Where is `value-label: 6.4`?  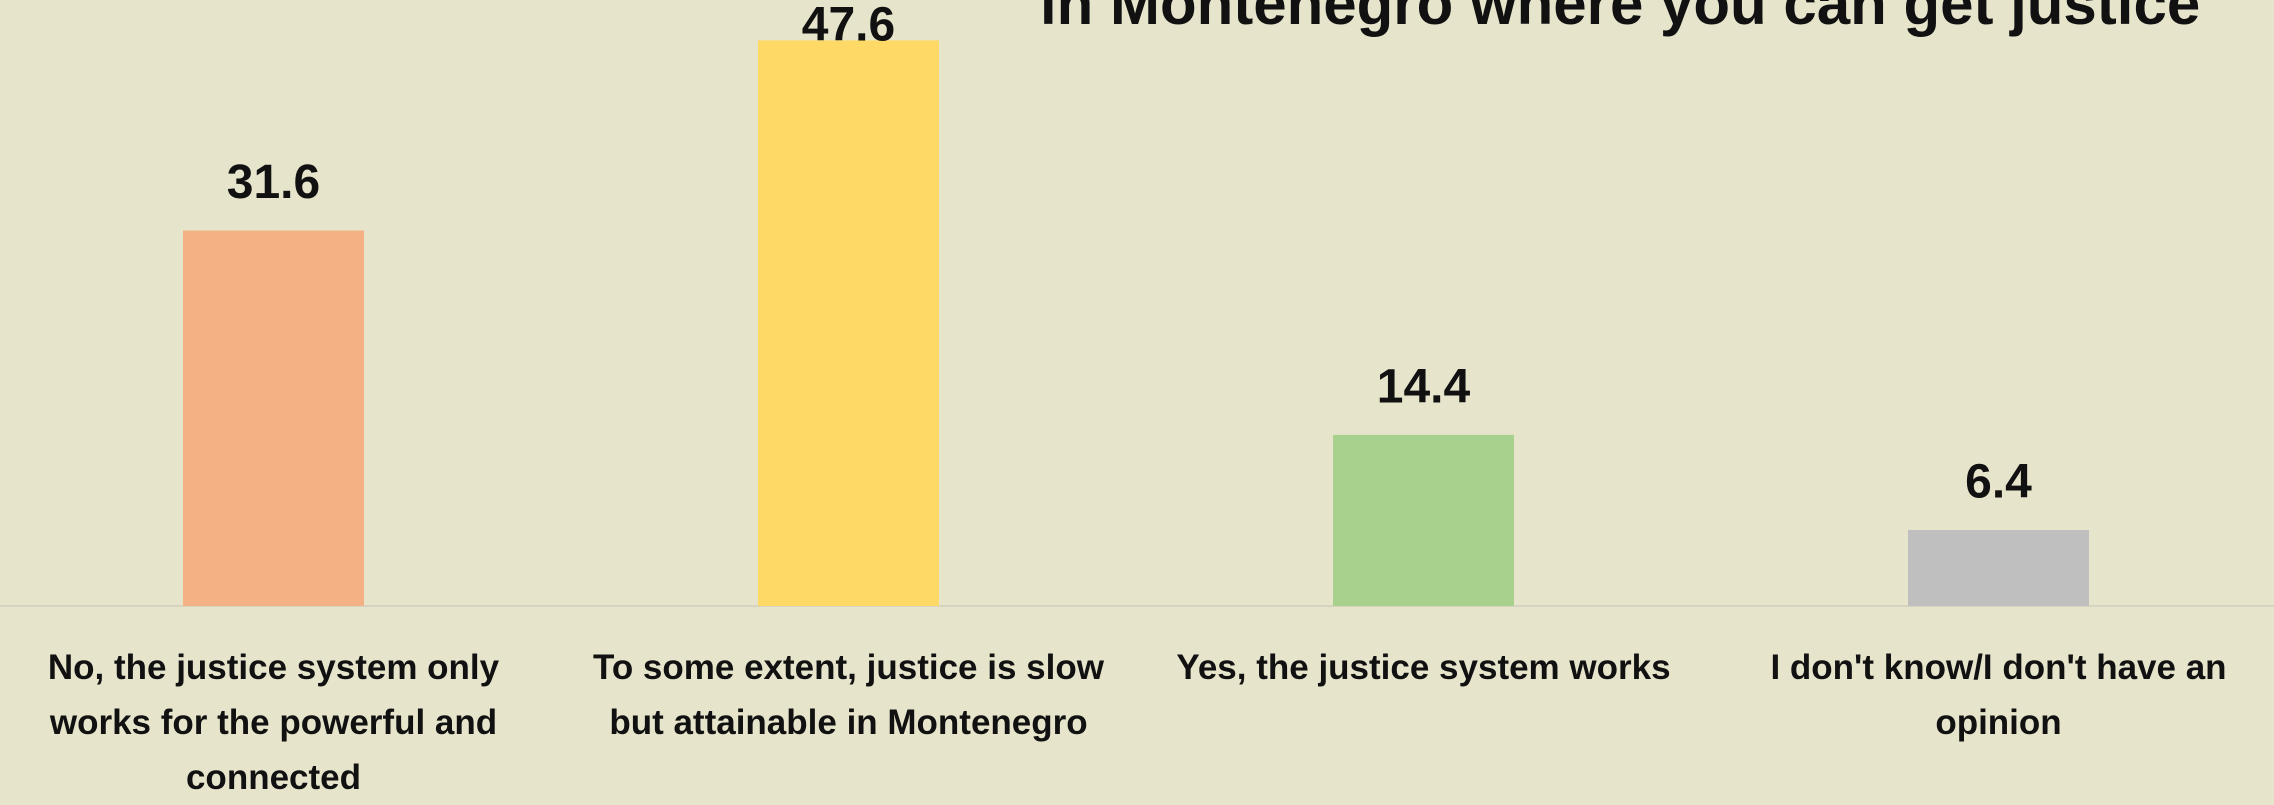
value-label: 6.4 is located at coordinates (1998, 482).